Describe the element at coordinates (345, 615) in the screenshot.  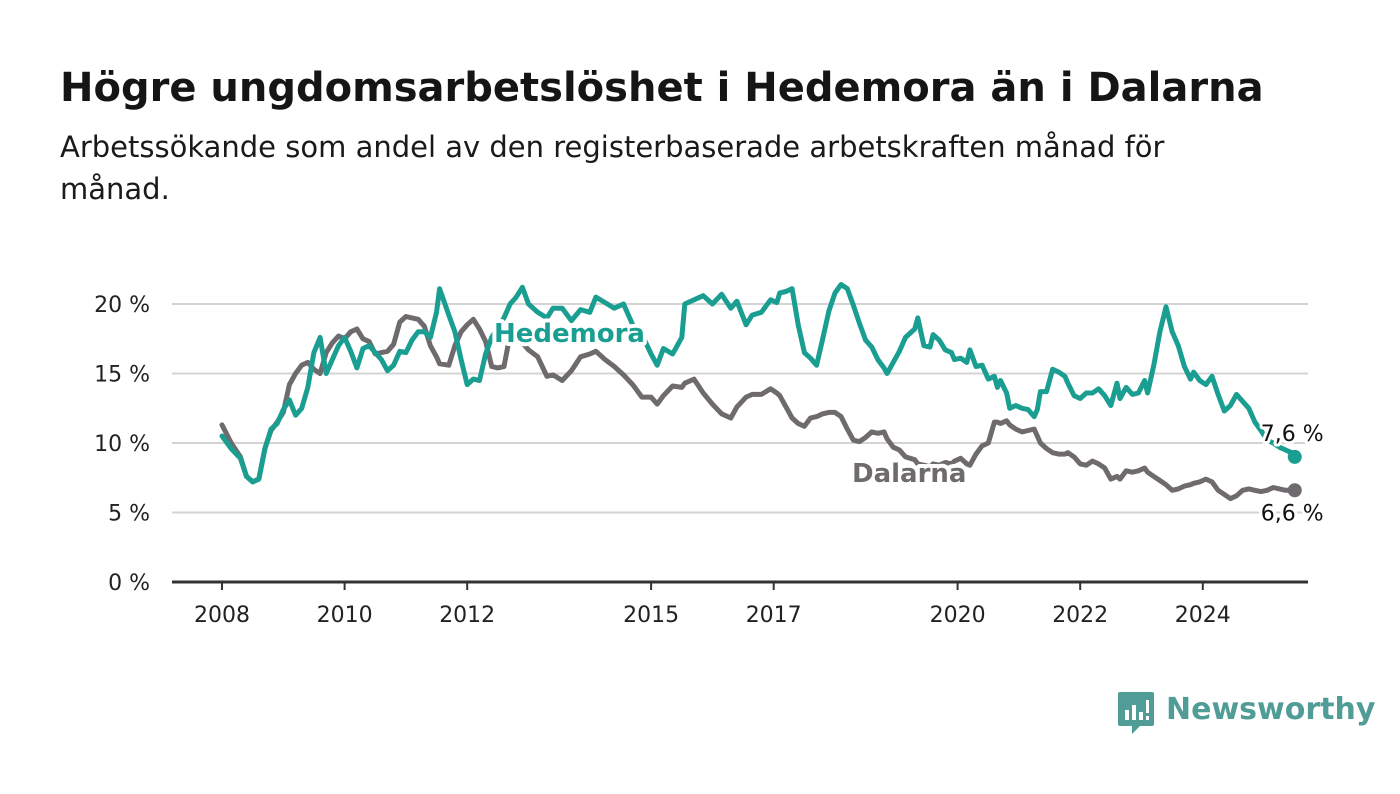
I see `x-tick-label: 2010` at that location.